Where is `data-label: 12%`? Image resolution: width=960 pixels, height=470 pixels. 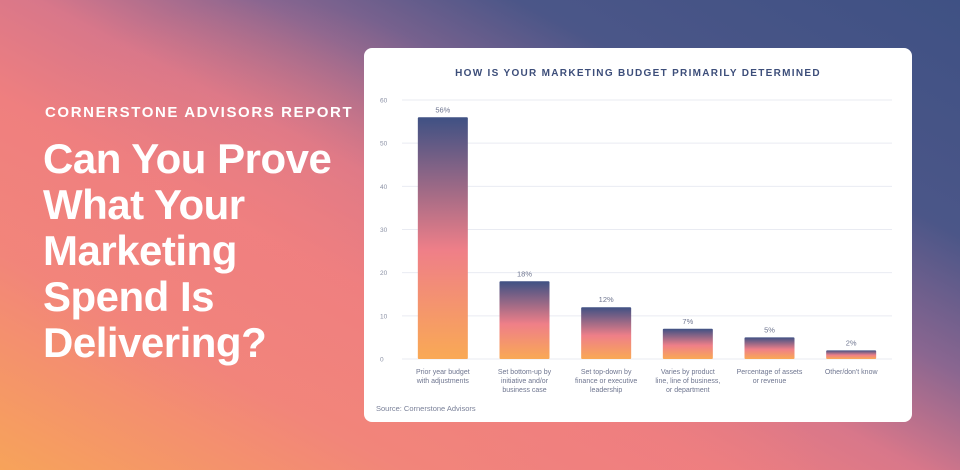 data-label: 12% is located at coordinates (606, 299).